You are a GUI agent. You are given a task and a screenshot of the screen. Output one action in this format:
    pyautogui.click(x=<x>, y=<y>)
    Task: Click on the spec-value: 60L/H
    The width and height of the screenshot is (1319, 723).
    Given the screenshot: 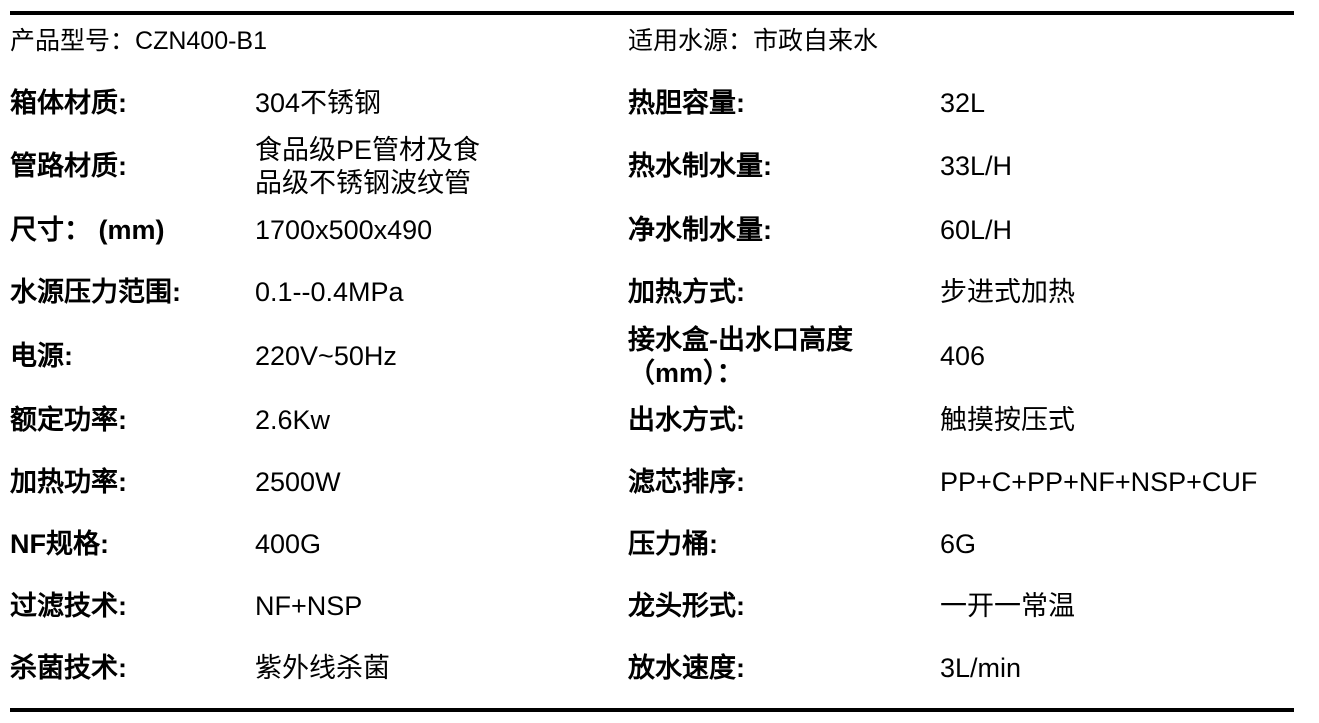 What is the action you would take?
    pyautogui.click(x=976, y=230)
    